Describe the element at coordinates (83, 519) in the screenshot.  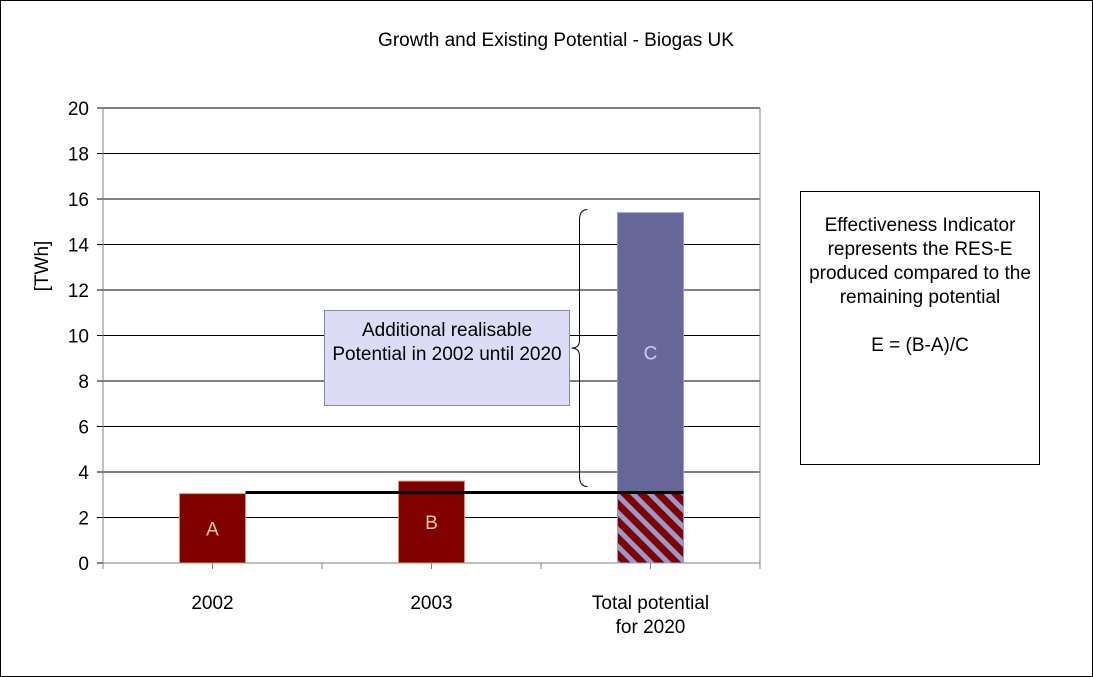
I see `y-tick-label: 2` at that location.